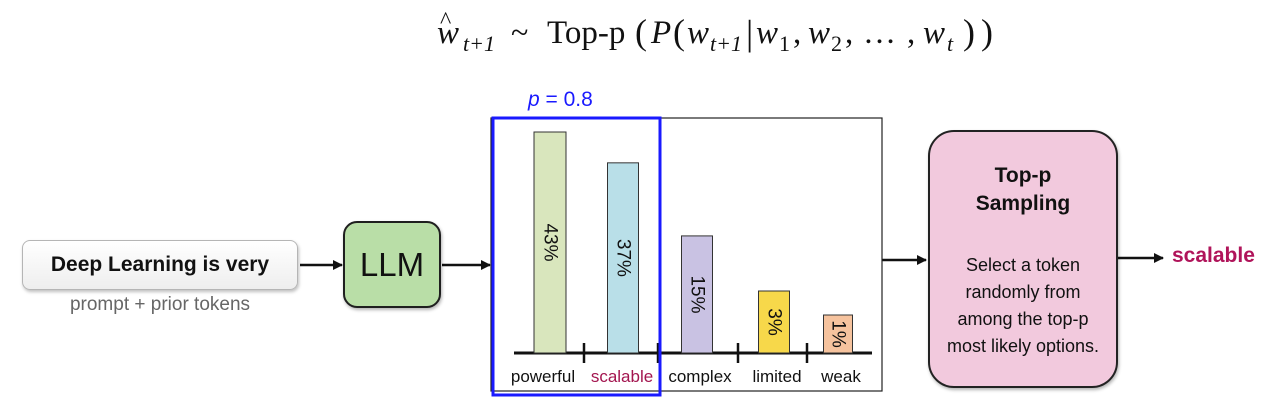  What do you see at coordinates (726, 43) in the screenshot?
I see `formula-sub-a: t+1` at bounding box center [726, 43].